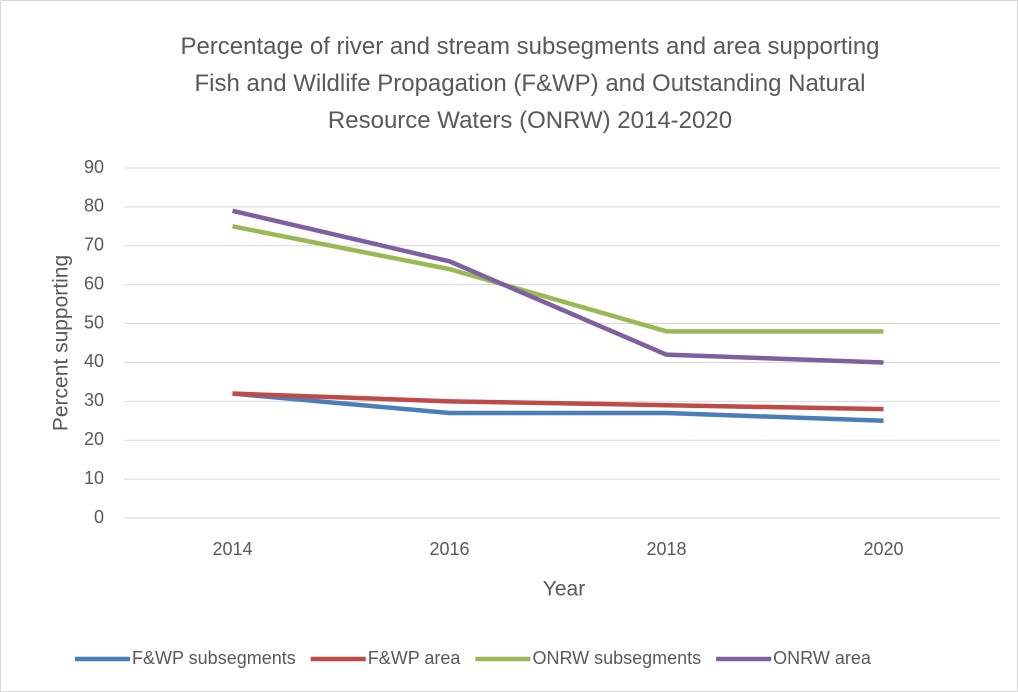 This screenshot has height=692, width=1018. What do you see at coordinates (99, 517) in the screenshot?
I see `y-tick-label: 0` at bounding box center [99, 517].